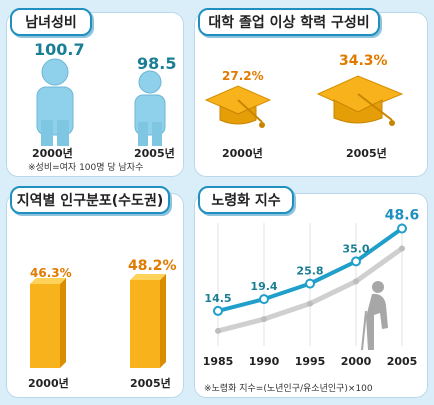 The width and height of the screenshot is (434, 405). I want to click on graduation-cap-icon-2005, so click(360, 101).